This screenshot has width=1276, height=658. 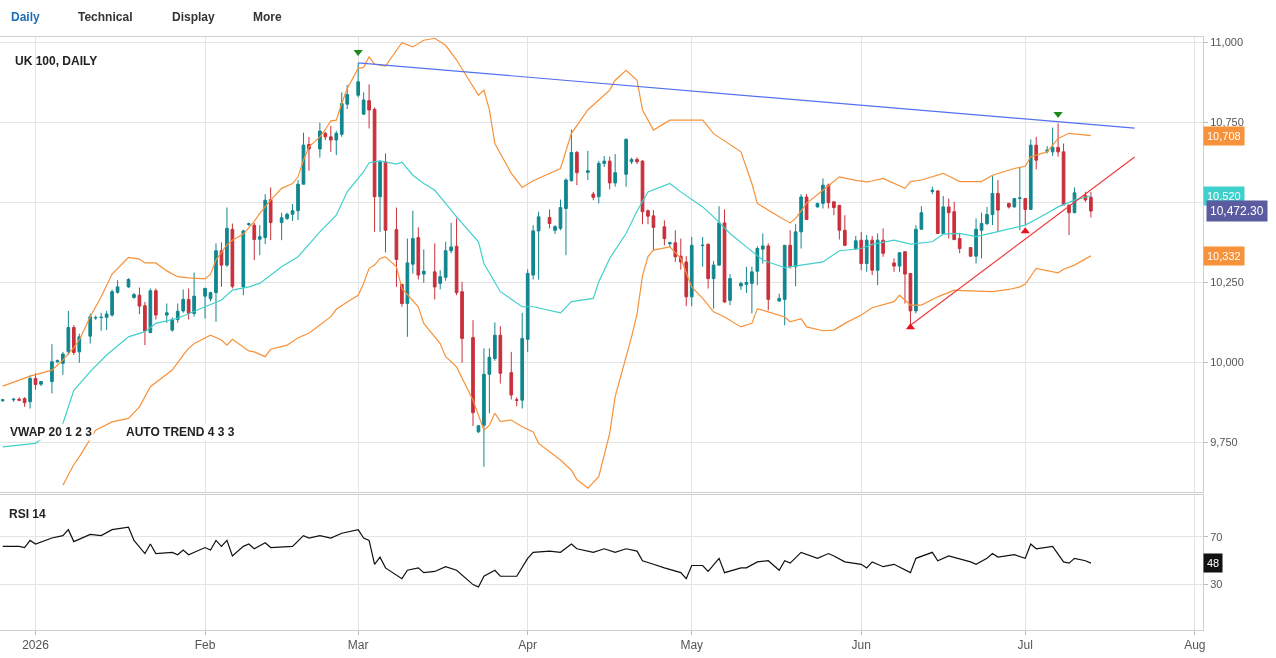 What do you see at coordinates (1025, 645) in the screenshot?
I see `x-tick-label: Jul` at bounding box center [1025, 645].